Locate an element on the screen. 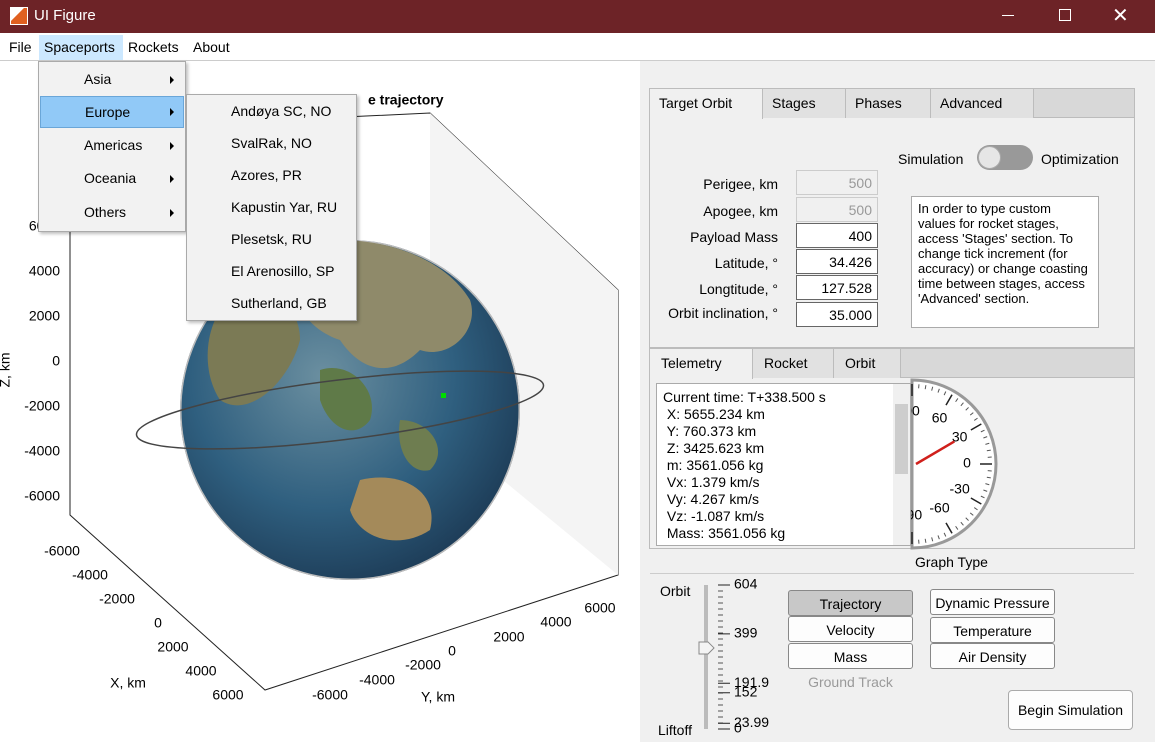 The width and height of the screenshot is (1155, 742). dropdown-item: Americas is located at coordinates (113, 145).